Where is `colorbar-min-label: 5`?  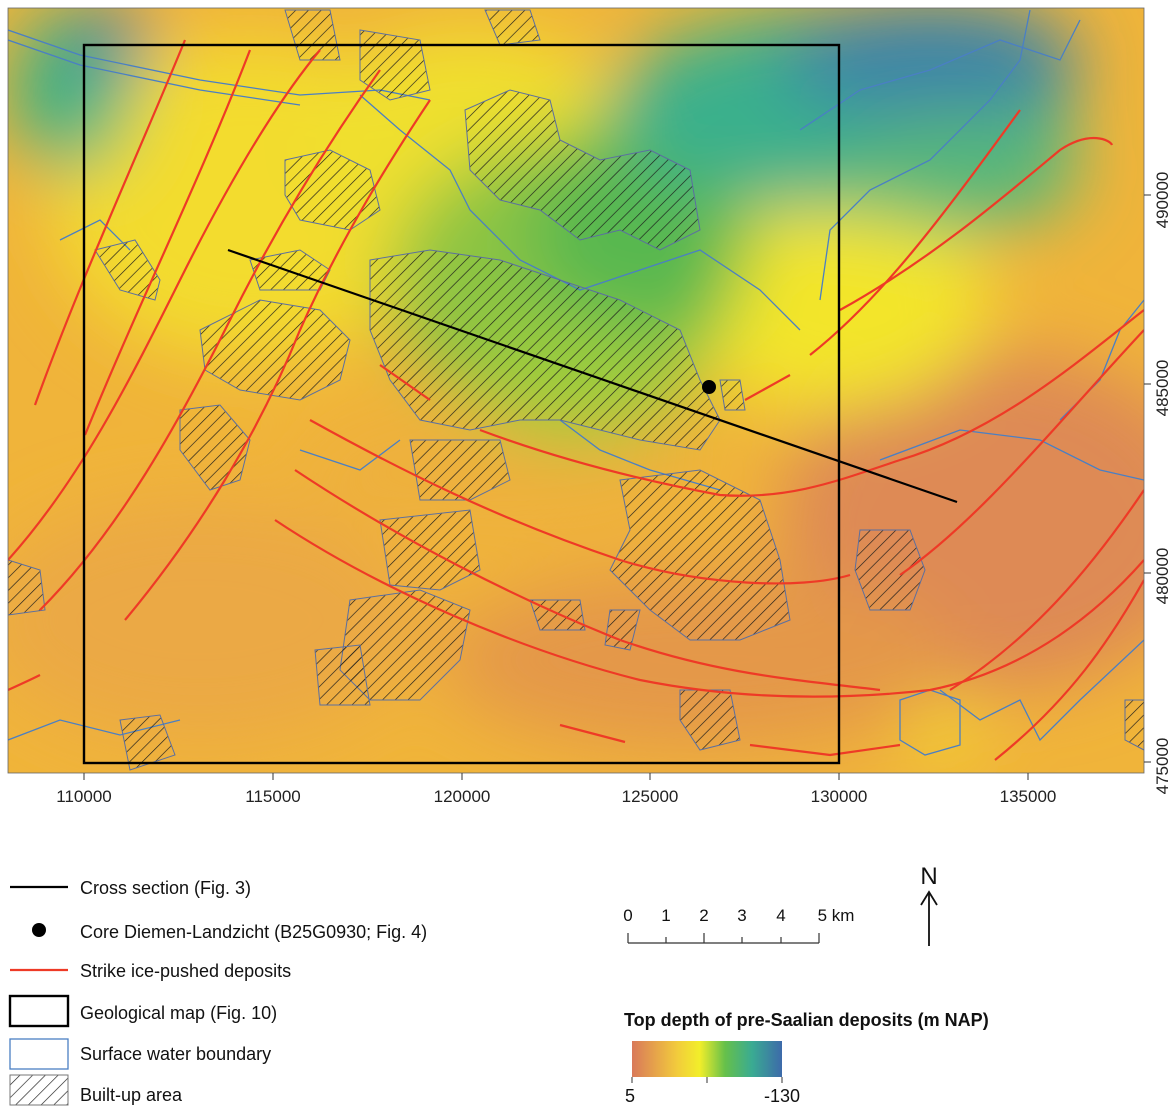 colorbar-min-label: 5 is located at coordinates (630, 1096).